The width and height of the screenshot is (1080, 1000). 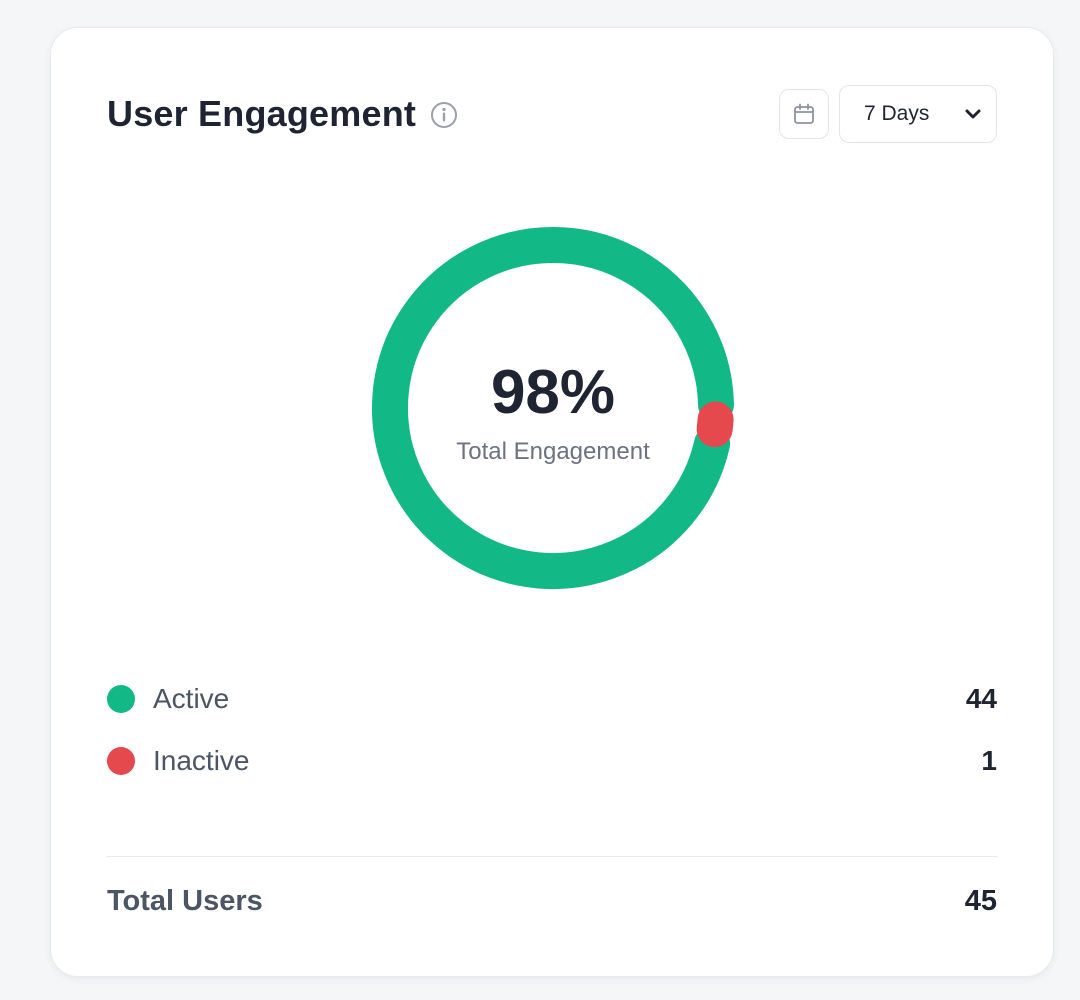 I want to click on info-icon-graphic, so click(x=444, y=115).